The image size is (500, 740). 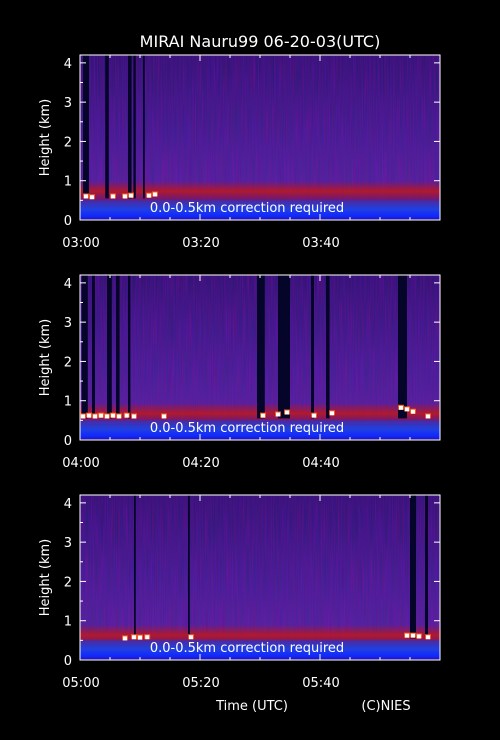 I want to click on boundary-layer-band, so click(x=260, y=191).